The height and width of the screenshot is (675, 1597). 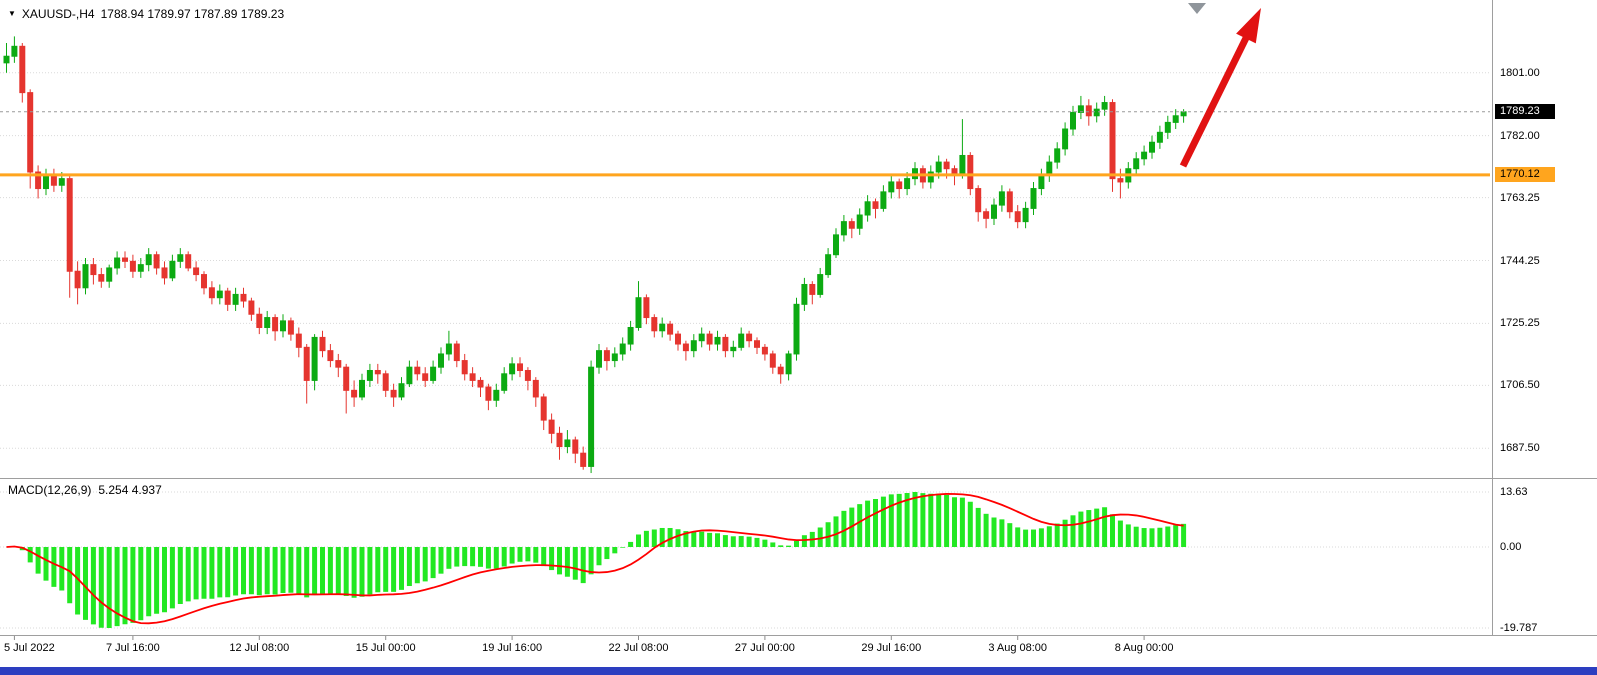 I want to click on hline-price-tag: 1770.12, so click(x=1525, y=174).